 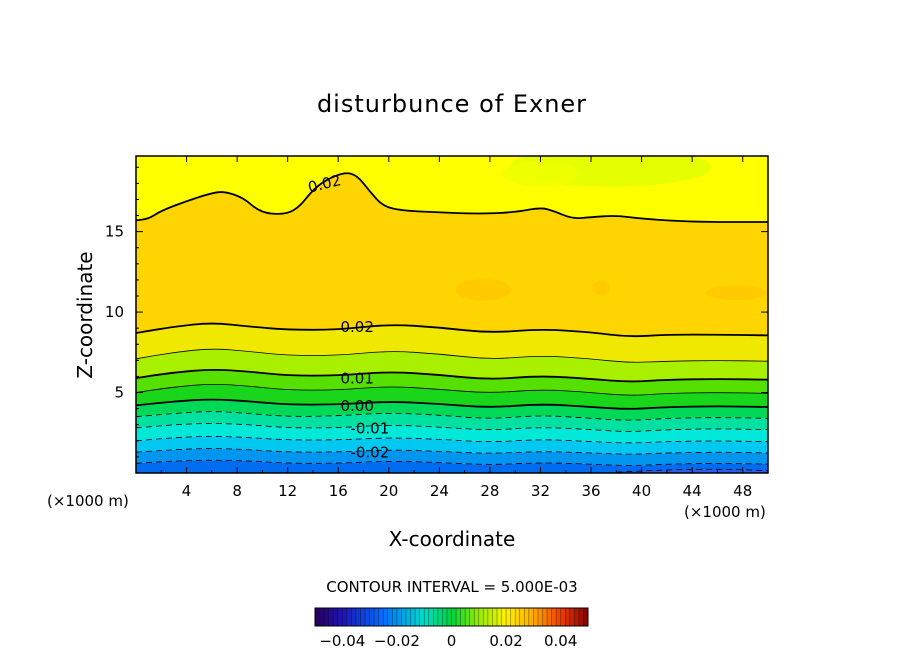 I want to click on contour-label-3: 0.00, so click(x=356, y=406).